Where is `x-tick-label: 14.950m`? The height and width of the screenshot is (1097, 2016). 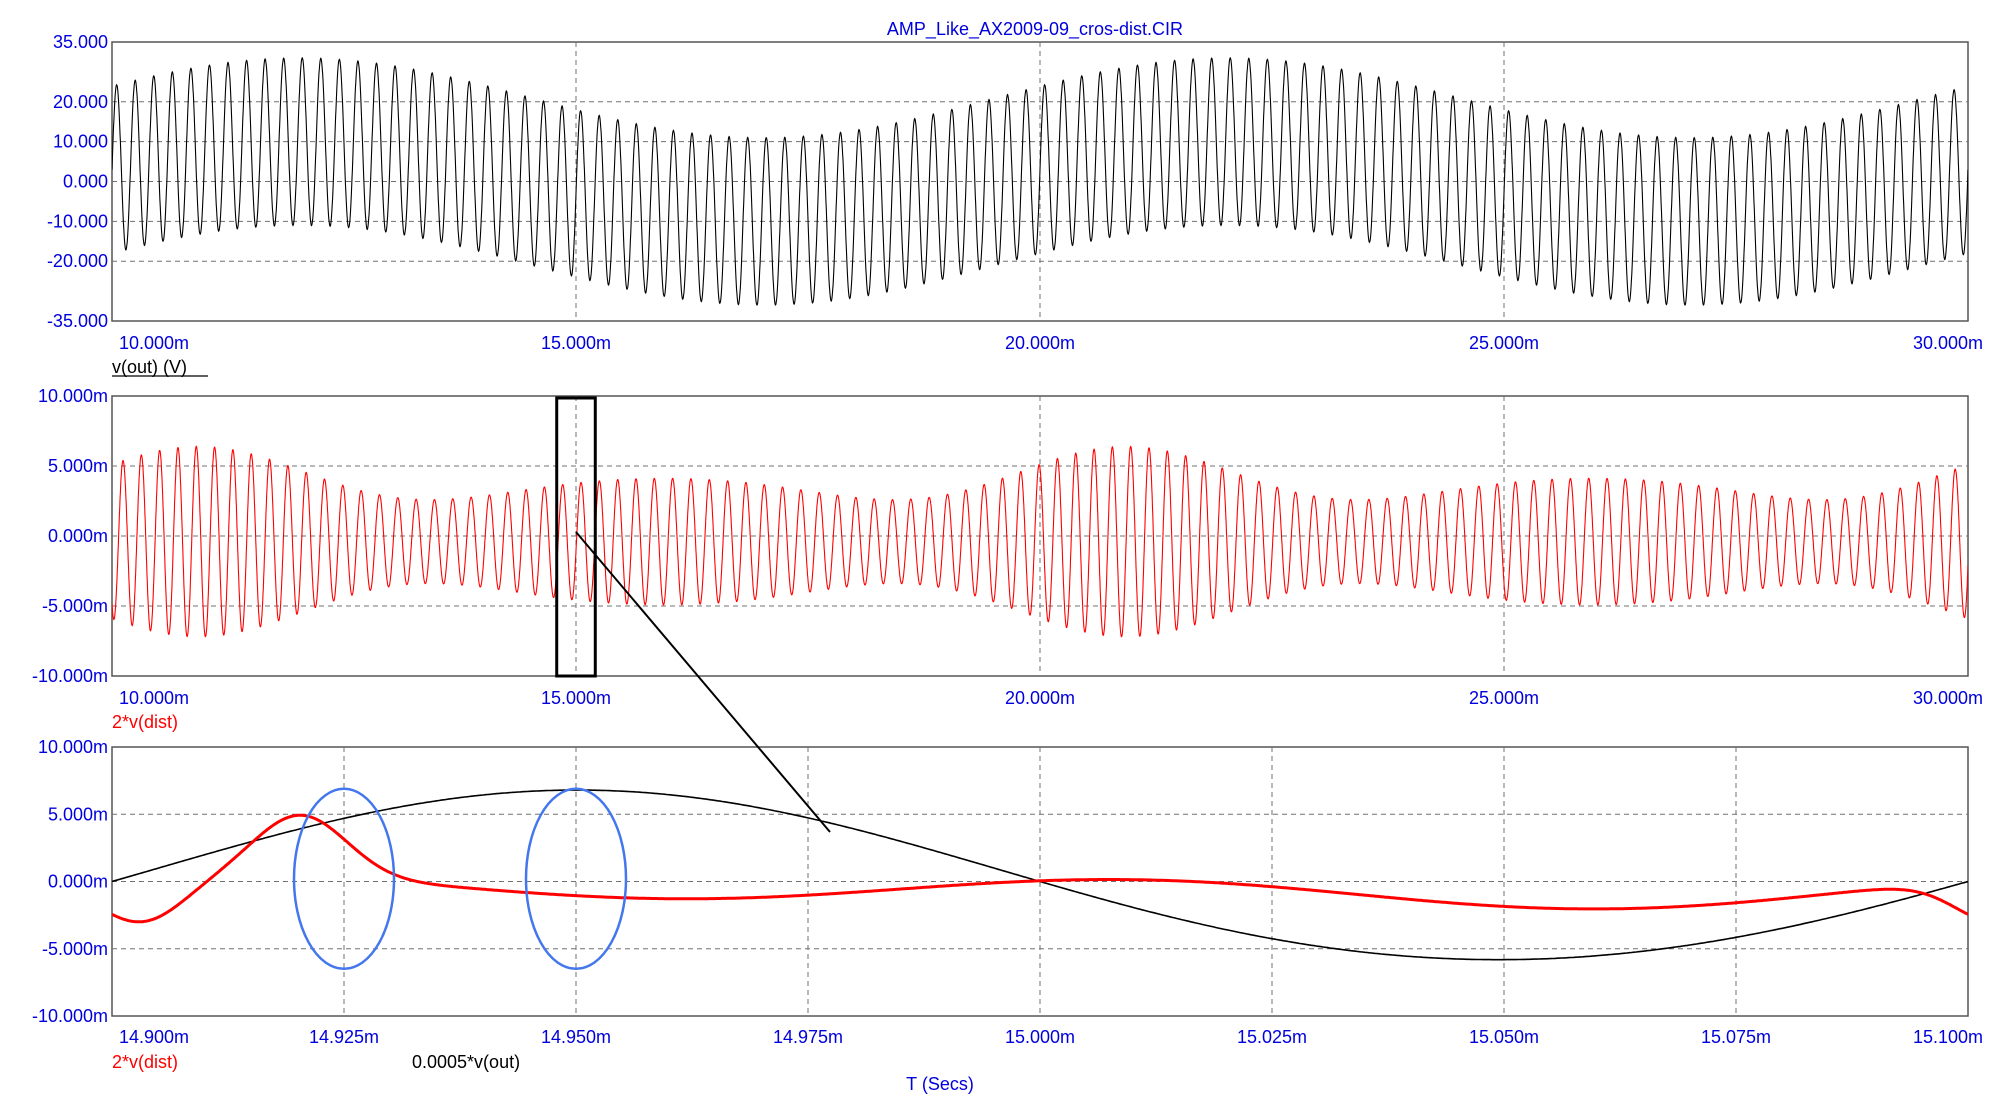
x-tick-label: 14.950m is located at coordinates (576, 1037).